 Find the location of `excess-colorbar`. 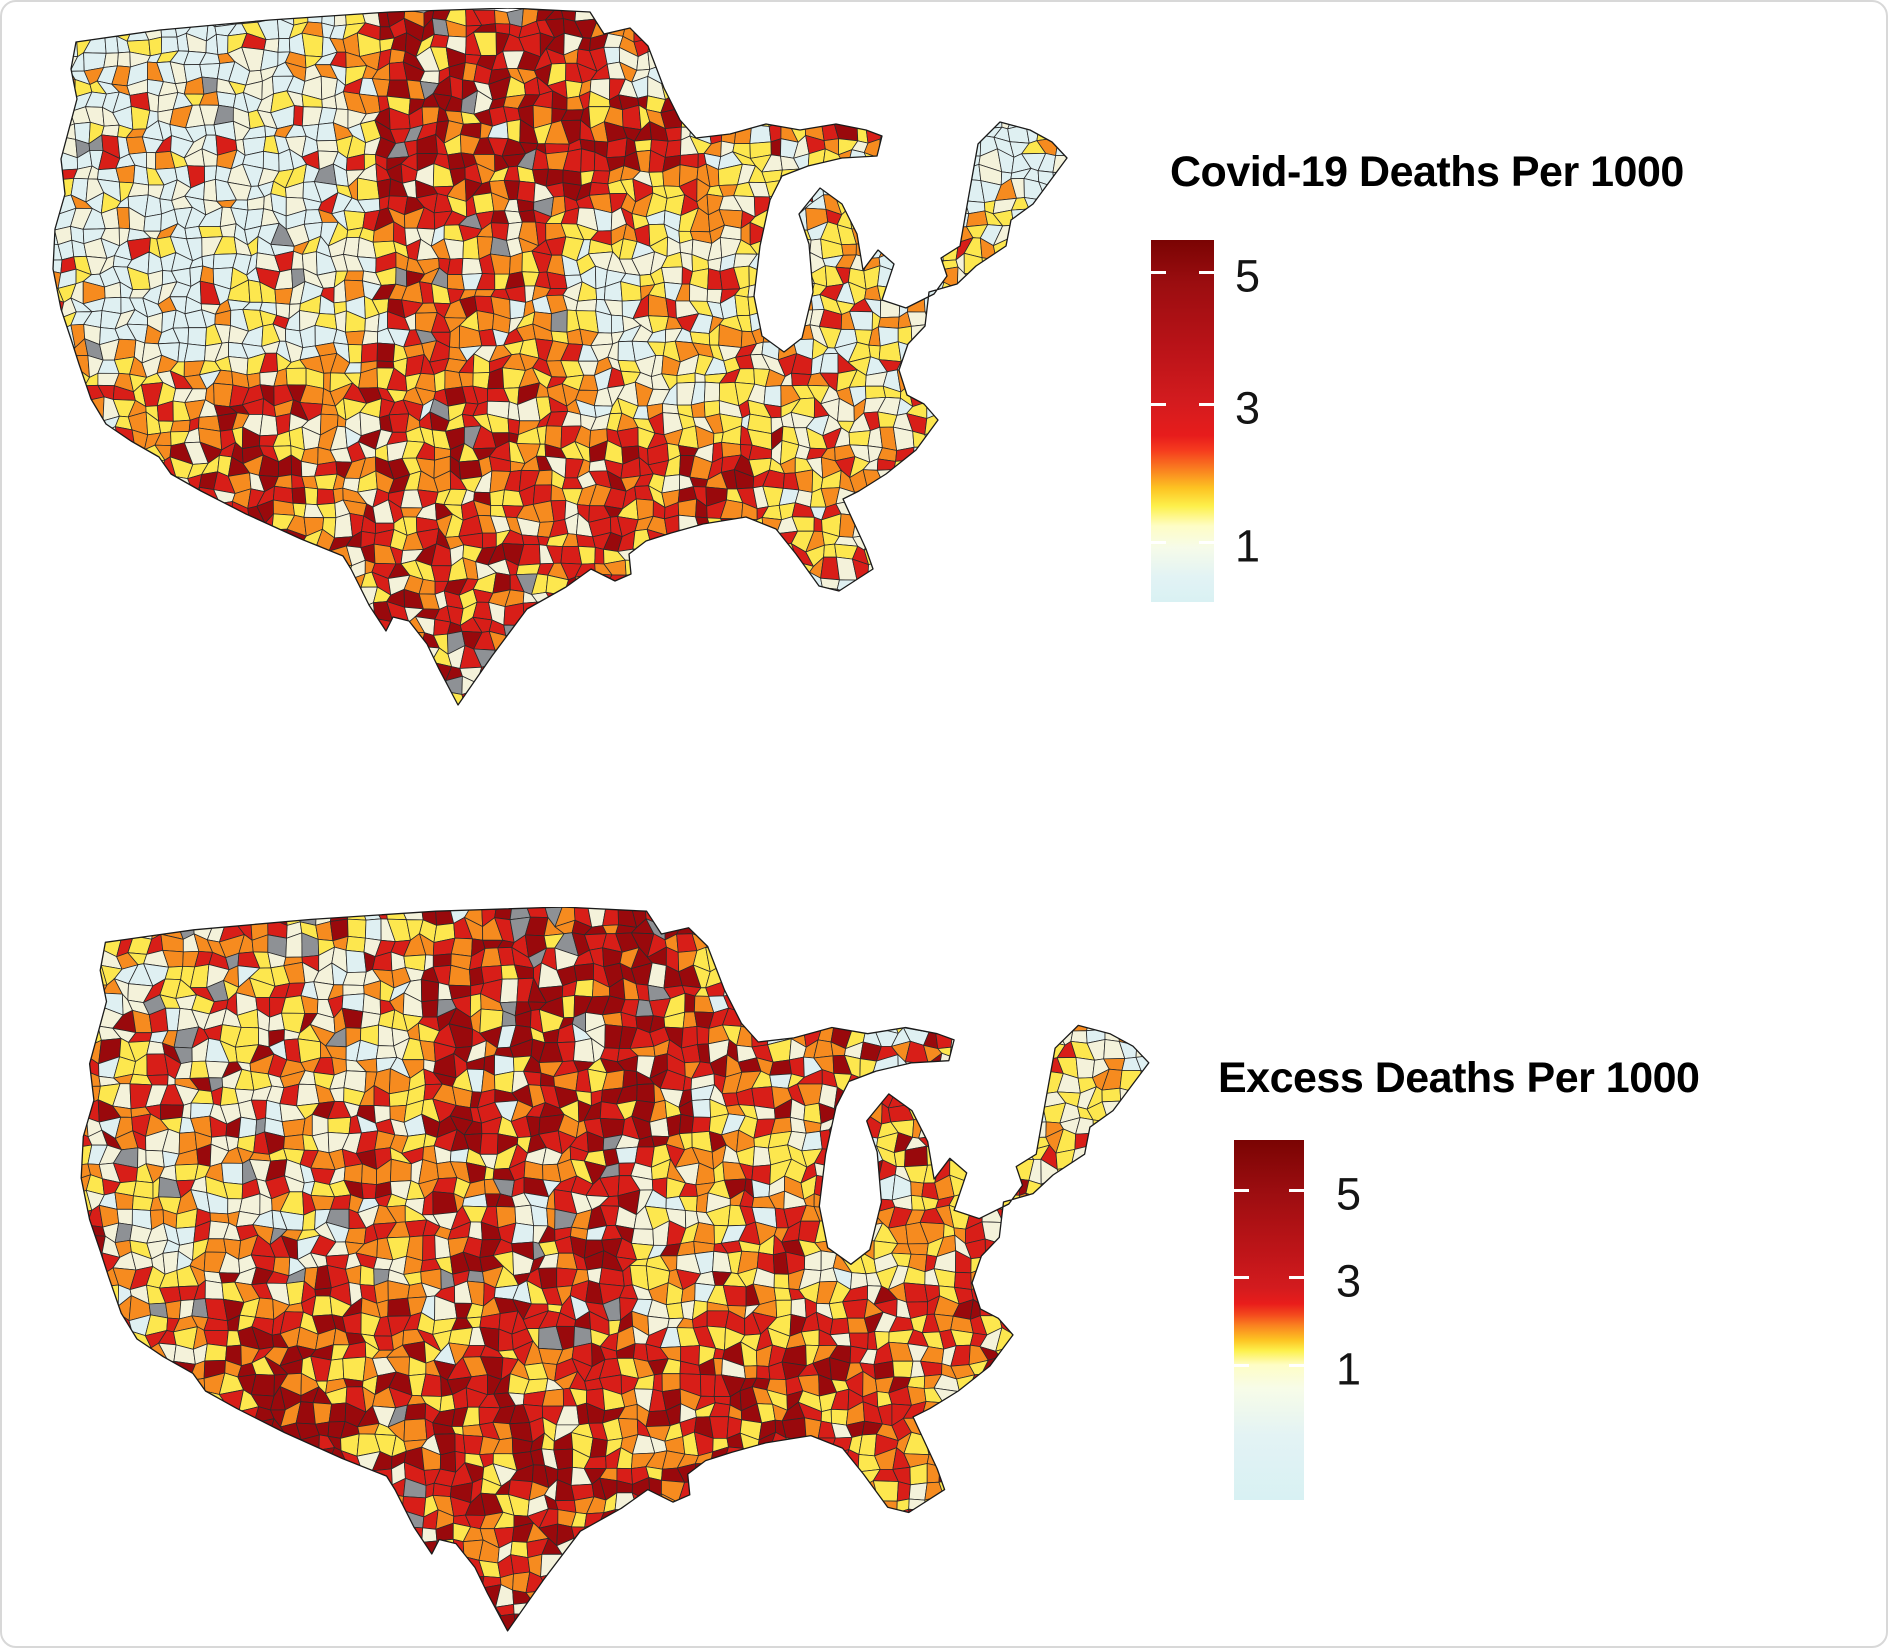

excess-colorbar is located at coordinates (1269, 1320).